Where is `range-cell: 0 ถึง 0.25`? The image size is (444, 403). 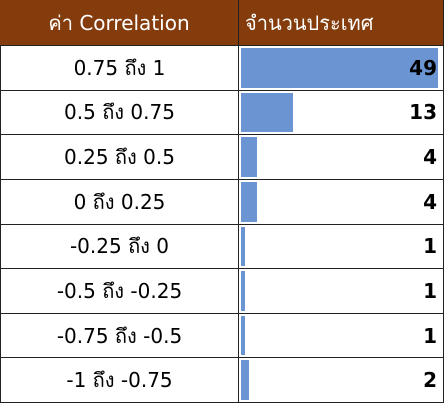
range-cell: 0 ถึง 0.25 is located at coordinates (119, 202).